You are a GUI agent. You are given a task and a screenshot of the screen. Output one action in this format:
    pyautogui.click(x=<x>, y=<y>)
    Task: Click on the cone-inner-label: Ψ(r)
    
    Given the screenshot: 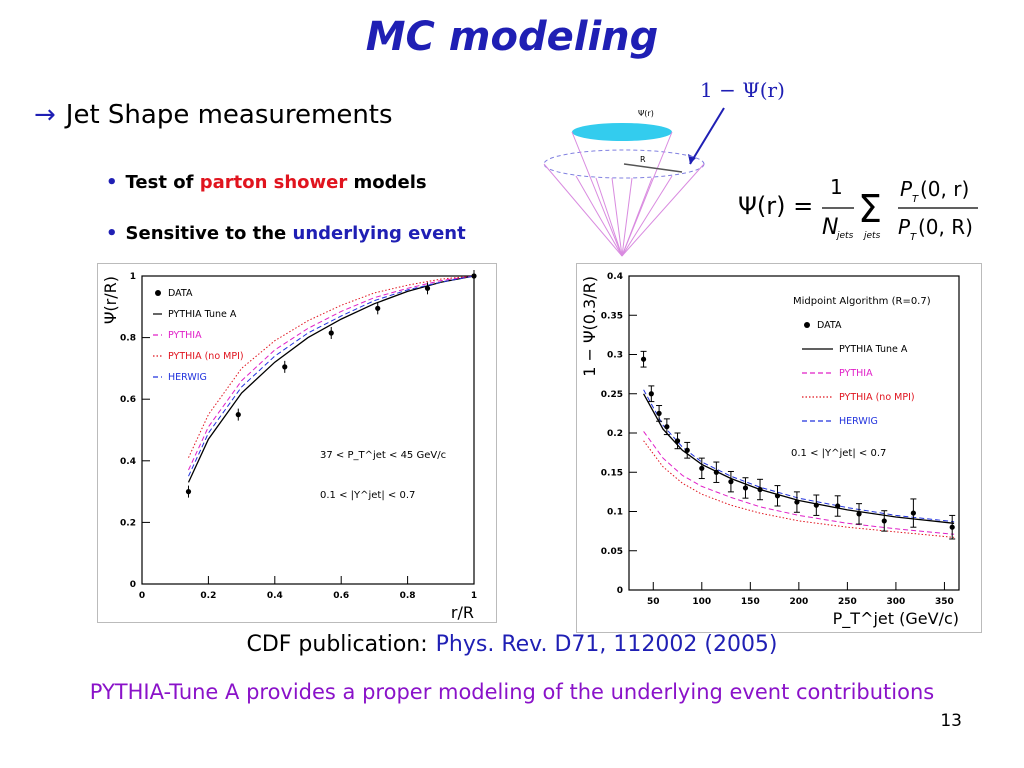 What is the action you would take?
    pyautogui.click(x=646, y=113)
    